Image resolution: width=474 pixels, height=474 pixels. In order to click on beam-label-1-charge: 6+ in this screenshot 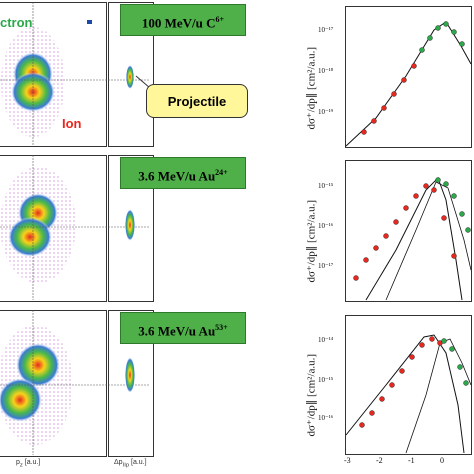, I will do `click(220, 19)`.